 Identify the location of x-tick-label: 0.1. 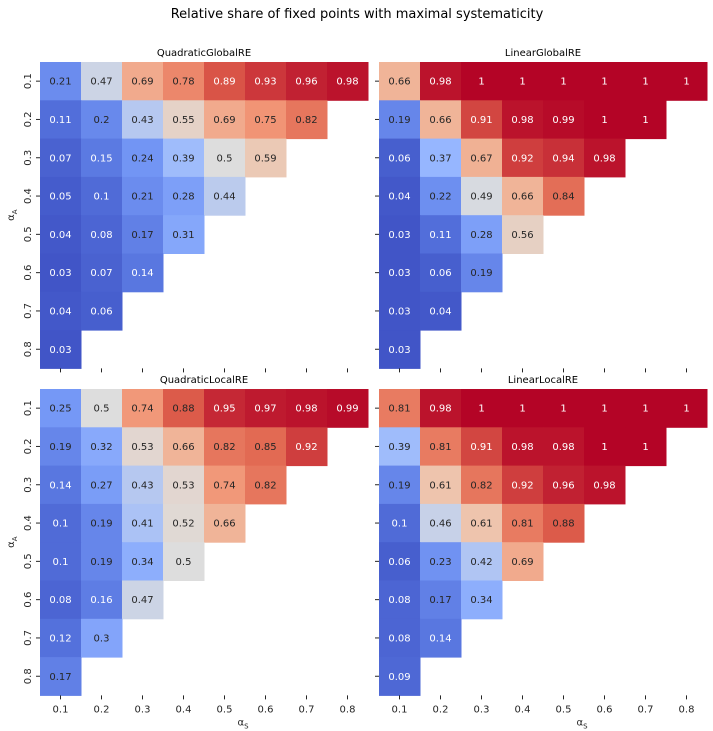
(61, 709).